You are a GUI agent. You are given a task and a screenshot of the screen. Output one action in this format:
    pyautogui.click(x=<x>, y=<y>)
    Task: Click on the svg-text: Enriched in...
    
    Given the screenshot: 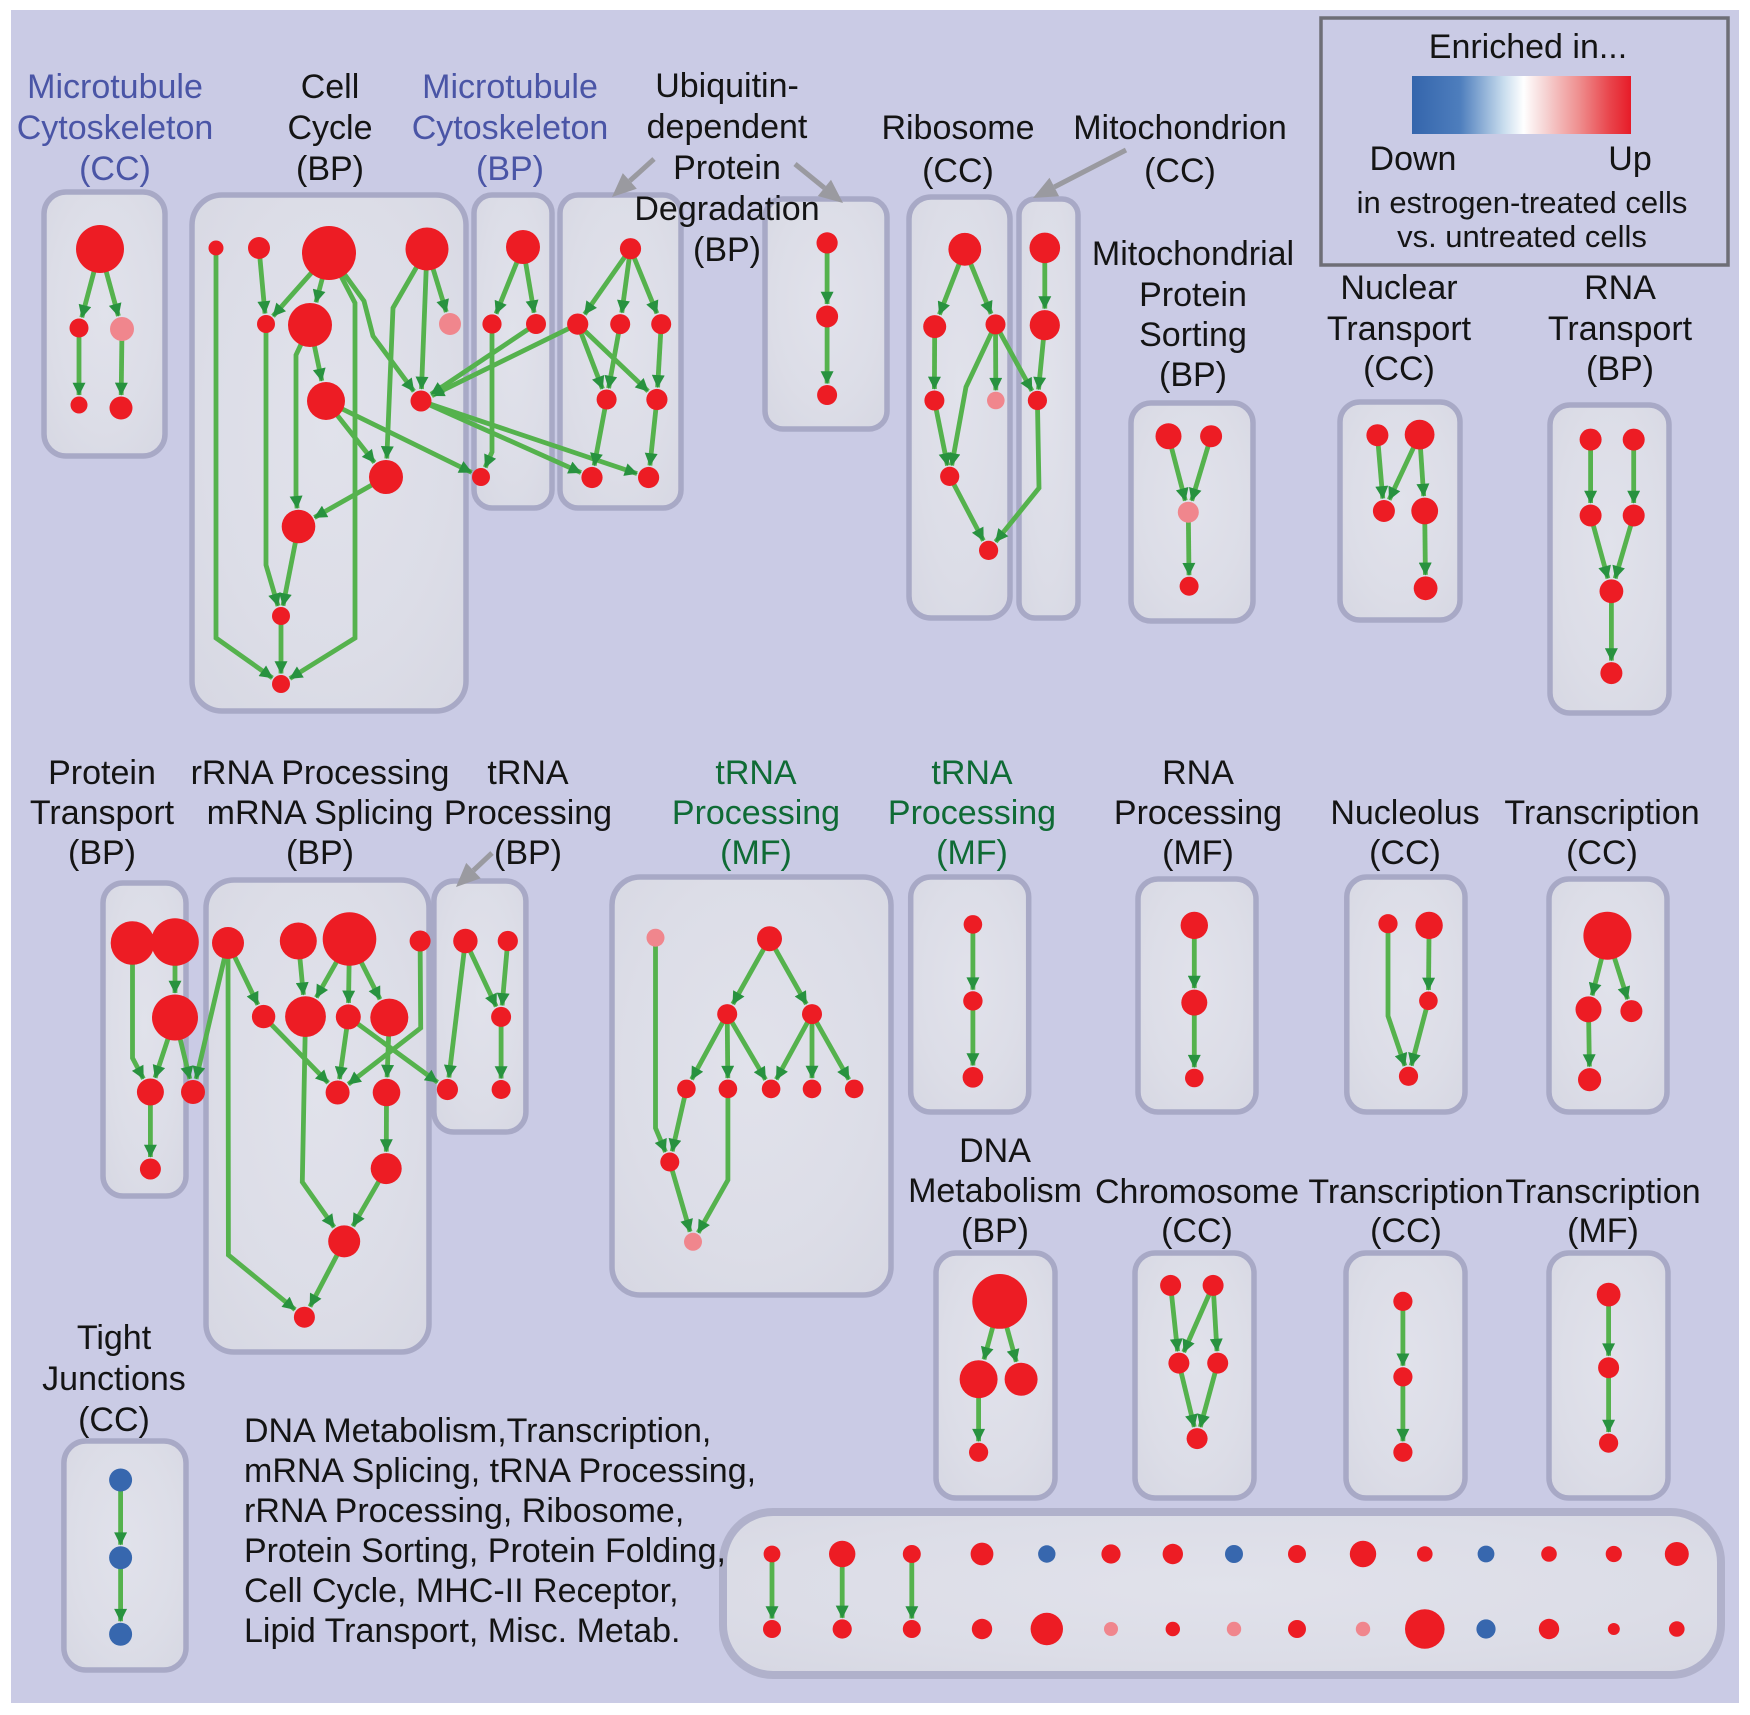 What is the action you would take?
    pyautogui.click(x=1528, y=47)
    